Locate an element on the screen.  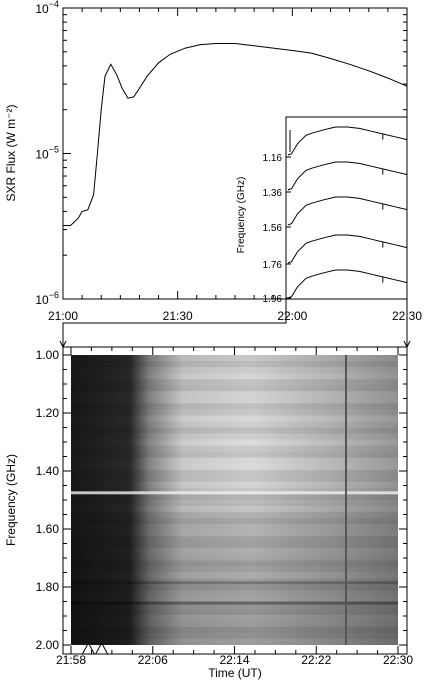
inset-y-tick-label: 1.56 is located at coordinates (273, 228).